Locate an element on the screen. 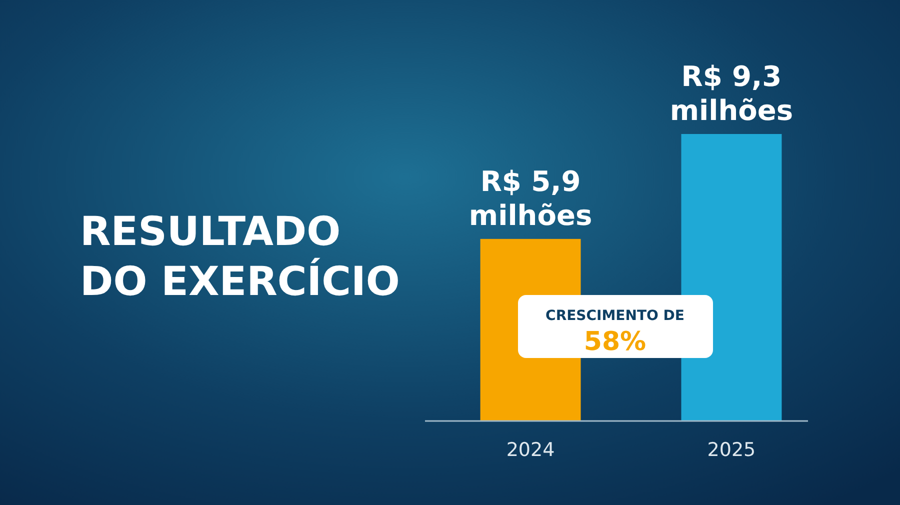  x-tick-label: 2025 is located at coordinates (731, 450).